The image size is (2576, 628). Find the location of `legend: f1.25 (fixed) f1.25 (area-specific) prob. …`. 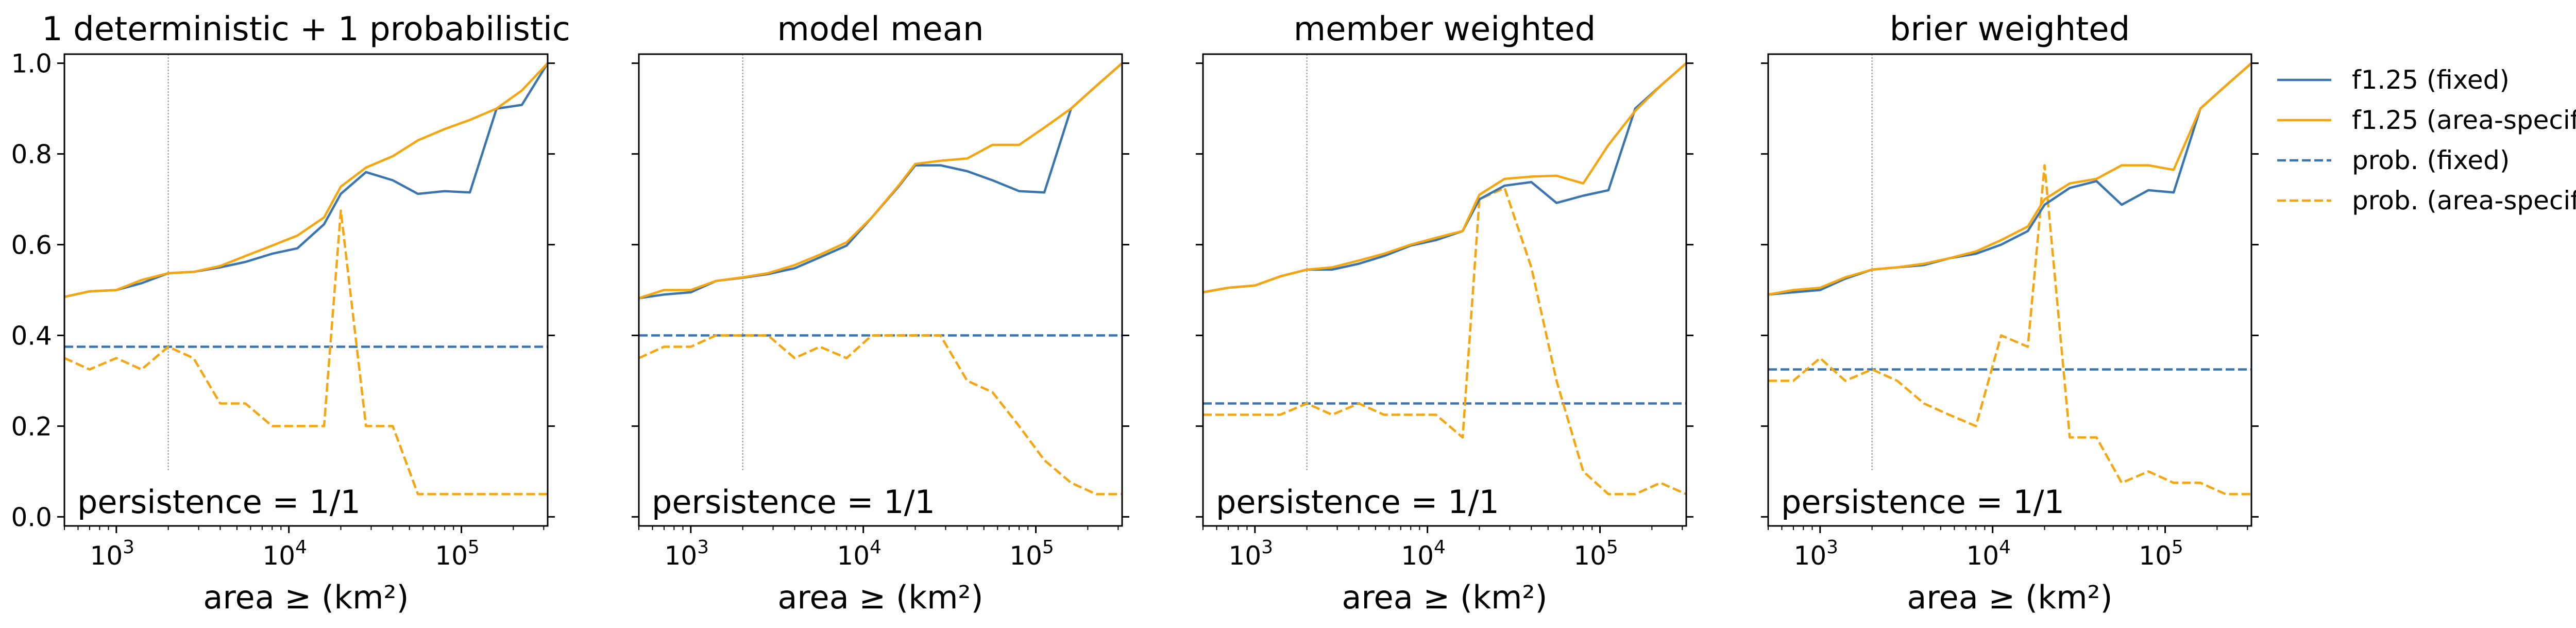

legend: f1.25 (fixed) f1.25 (area-specific) prob. … is located at coordinates (2426, 140).